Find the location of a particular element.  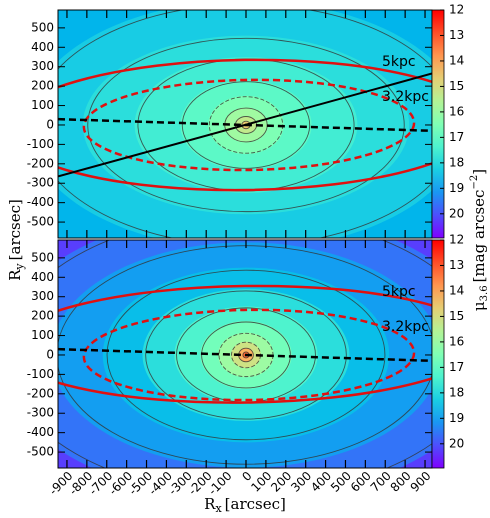

x-tick-label: 900 is located at coordinates (421, 482).